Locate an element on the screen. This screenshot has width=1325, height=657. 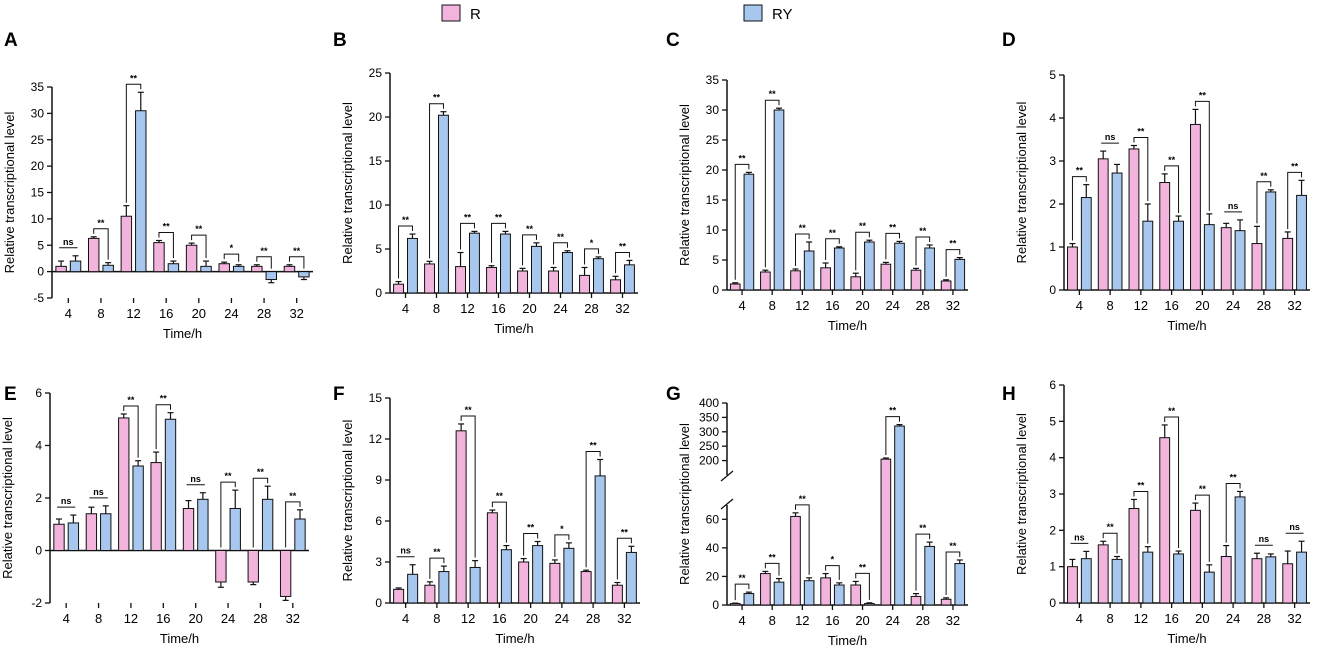
y-tick-label: 350 is located at coordinates (709, 417).